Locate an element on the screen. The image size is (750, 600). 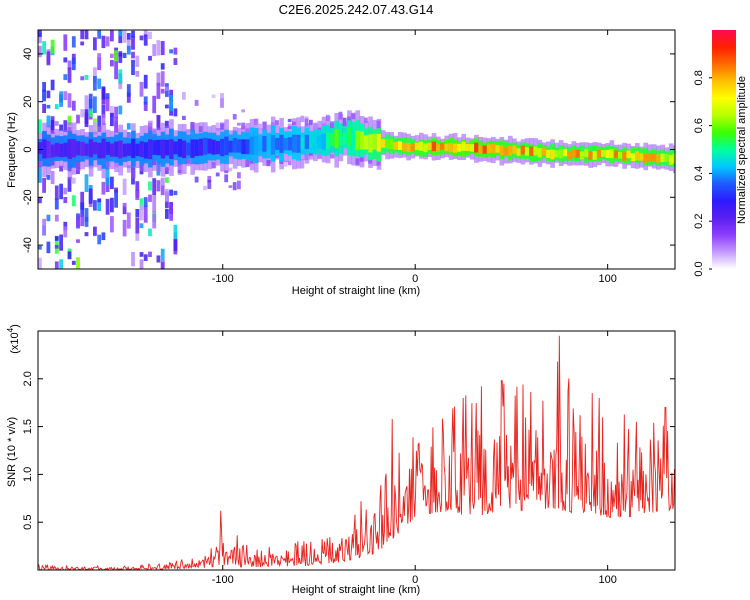
spectrogram-x-axis-label: Height of straight line (km) is located at coordinates (356, 291).